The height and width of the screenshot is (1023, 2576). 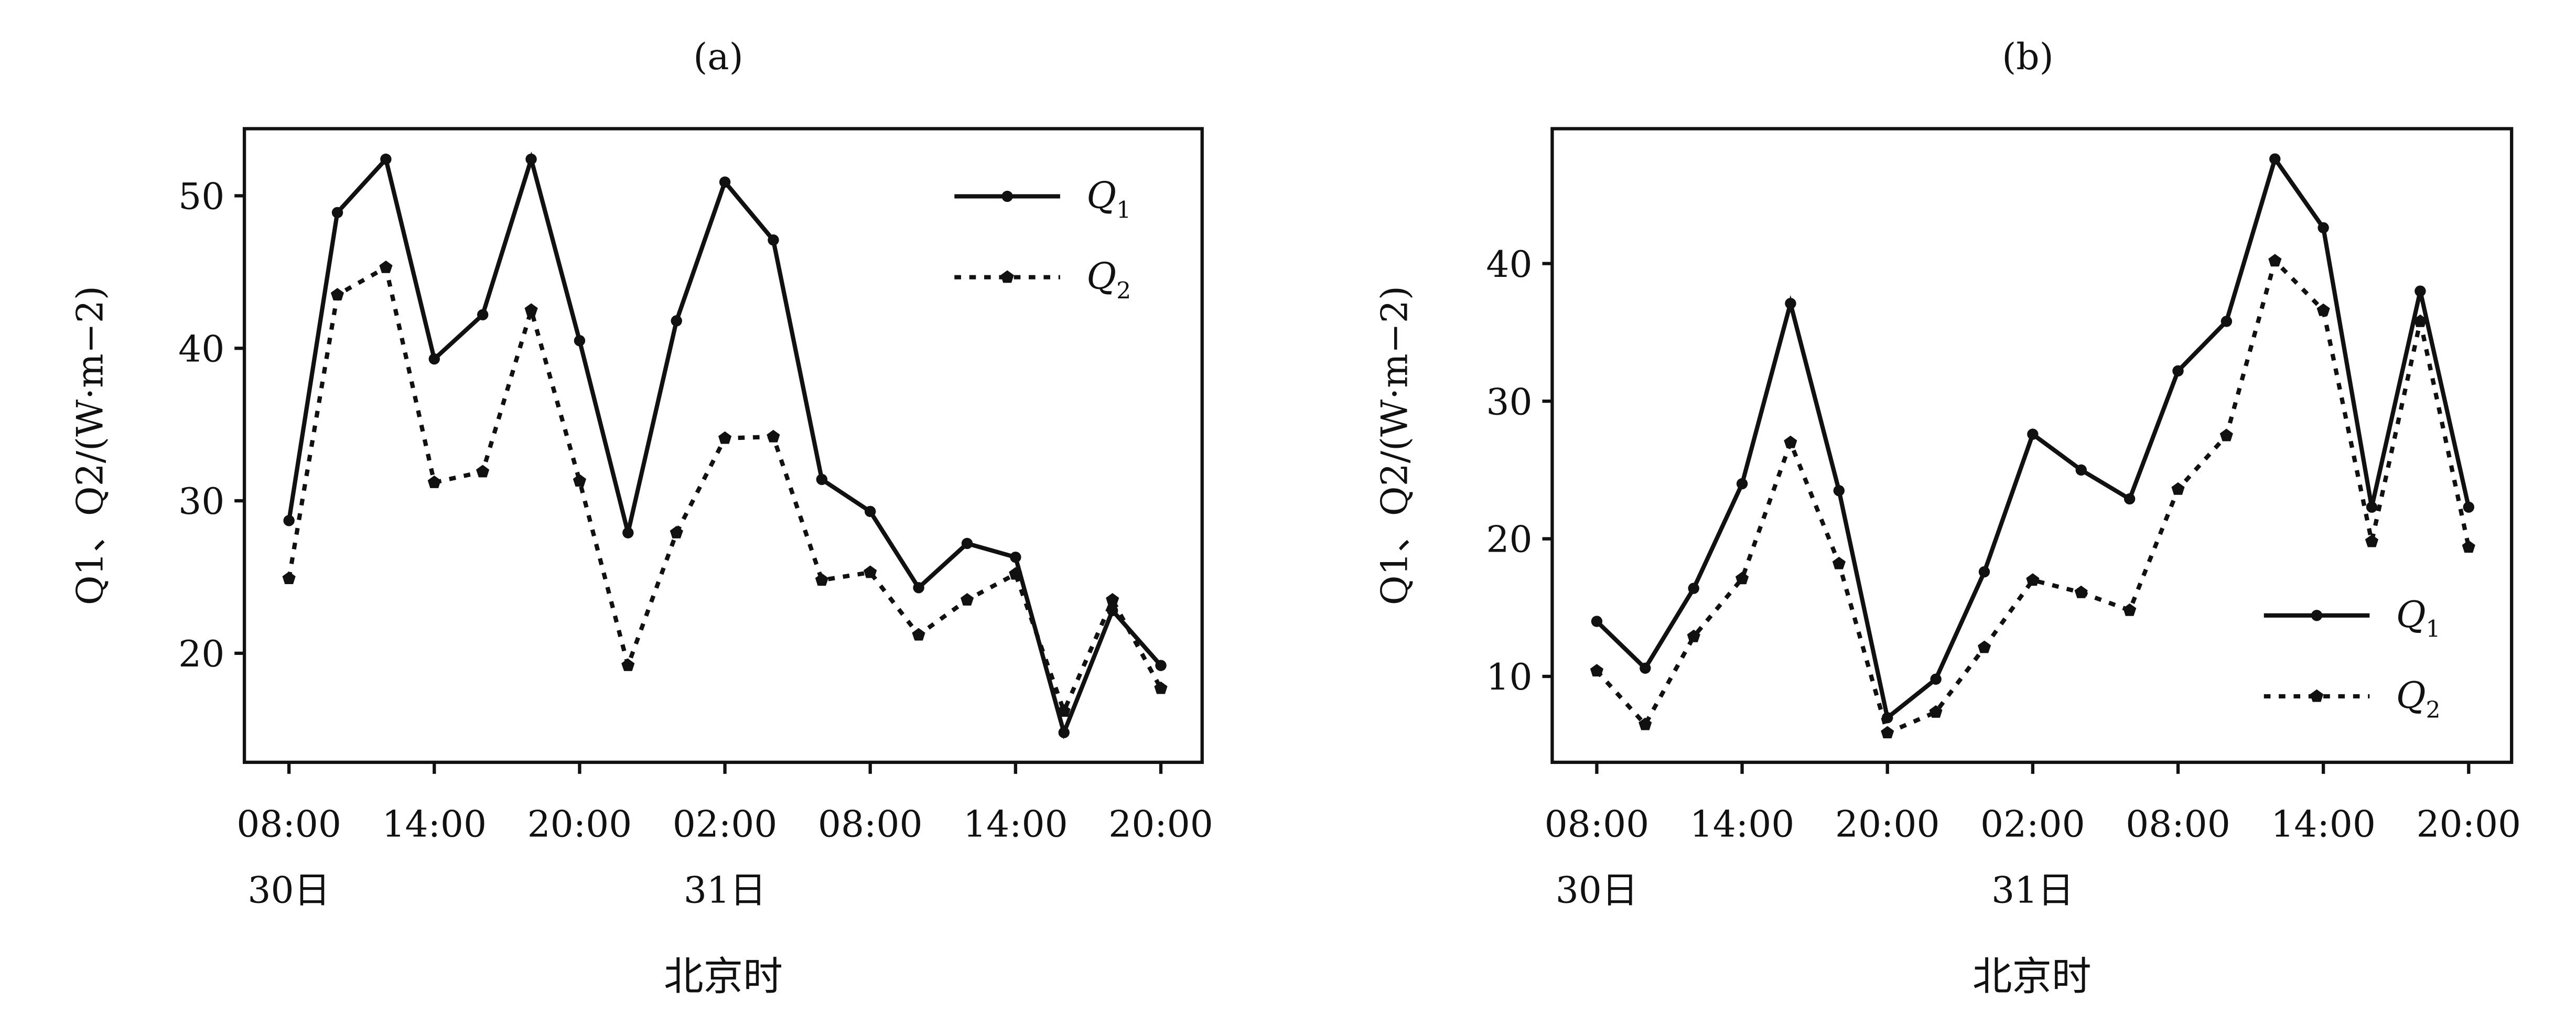 What do you see at coordinates (2027, 57) in the screenshot?
I see `chart-title: (b)` at bounding box center [2027, 57].